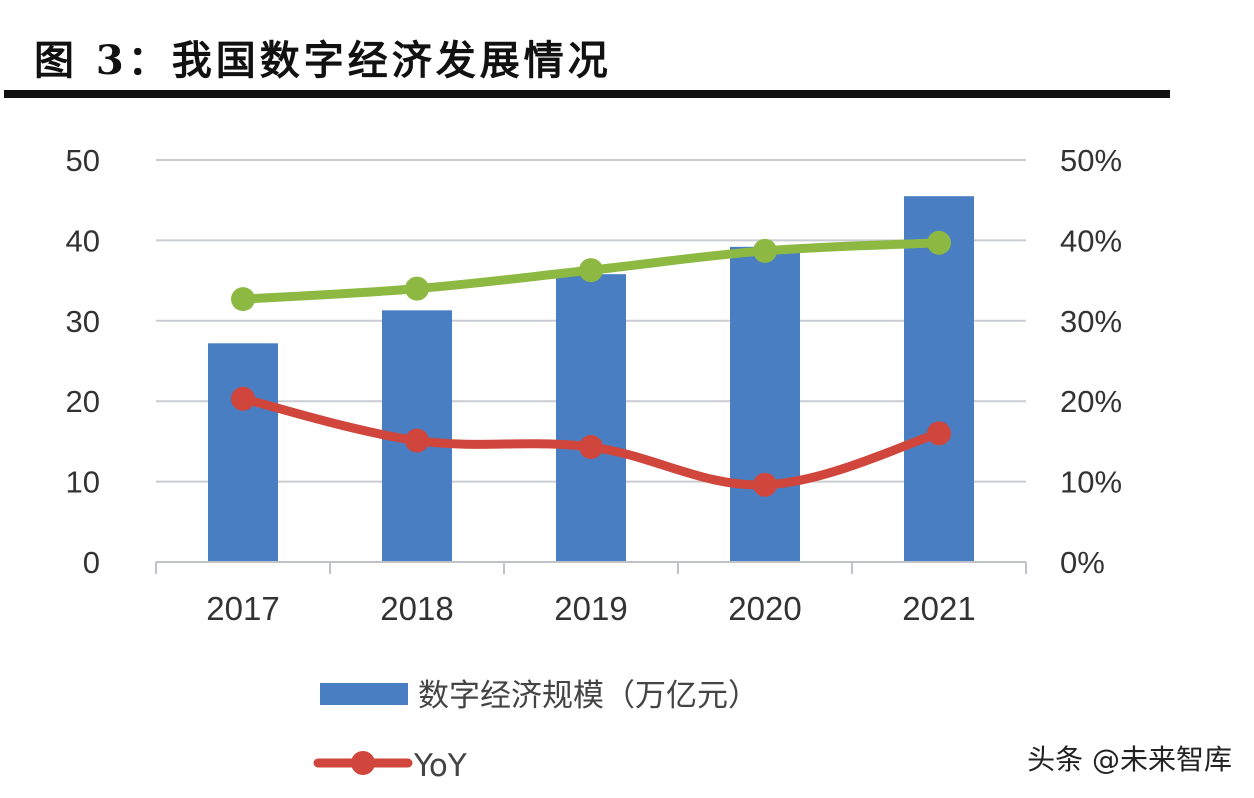  Describe the element at coordinates (83, 482) in the screenshot. I see `left-tick-label: 10` at that location.